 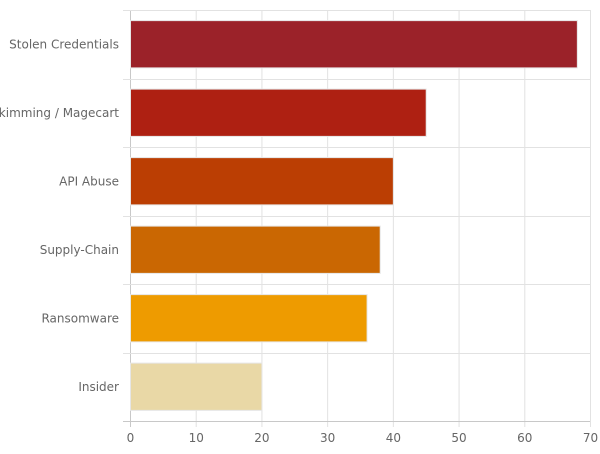 What do you see at coordinates (524, 438) in the screenshot?
I see `x-tick-label: 60` at bounding box center [524, 438].